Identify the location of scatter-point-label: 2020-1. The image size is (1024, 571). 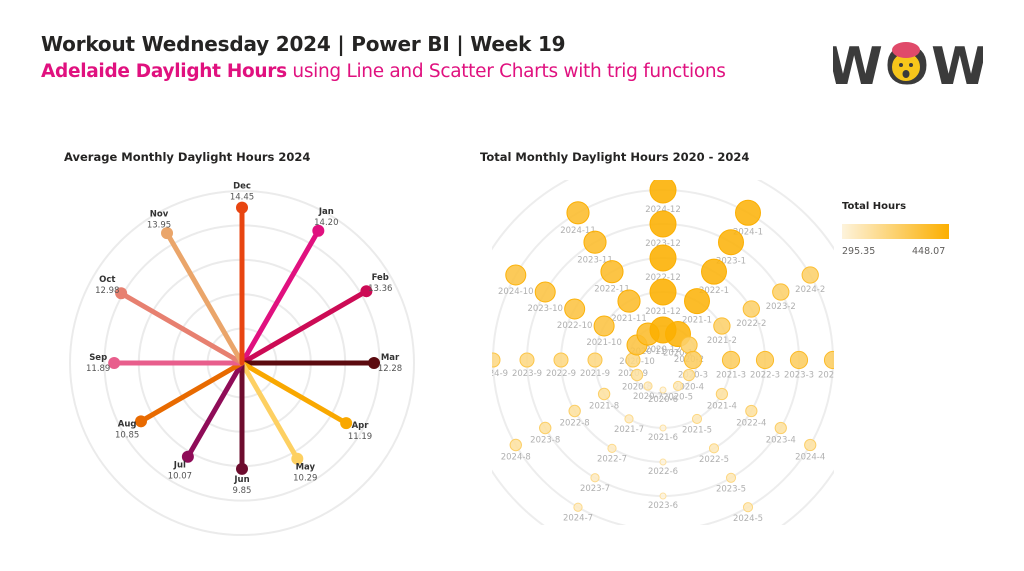
(678, 354).